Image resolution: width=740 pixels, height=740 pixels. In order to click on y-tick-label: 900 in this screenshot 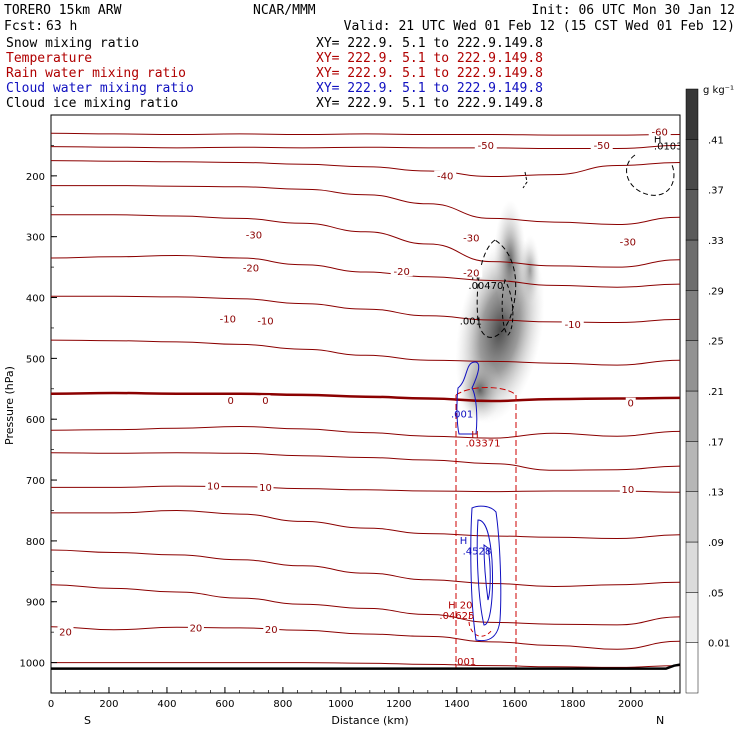, I will do `click(35, 603)`.